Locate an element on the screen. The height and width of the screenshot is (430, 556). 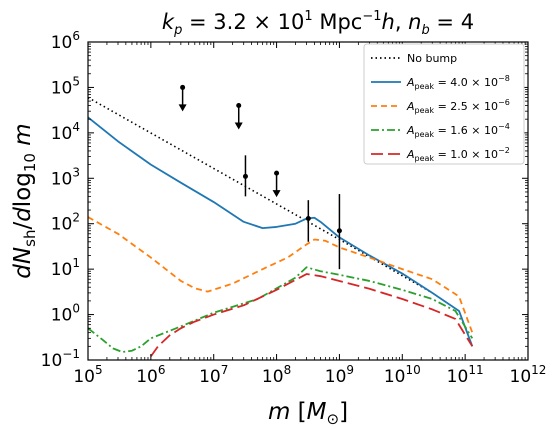
y-tick-label: 10¹ is located at coordinates (65, 268).